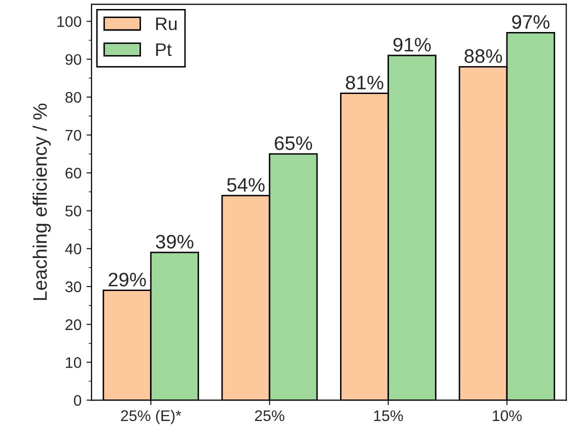 The width and height of the screenshot is (572, 428). I want to click on x-tick-label: 10%, so click(507, 416).